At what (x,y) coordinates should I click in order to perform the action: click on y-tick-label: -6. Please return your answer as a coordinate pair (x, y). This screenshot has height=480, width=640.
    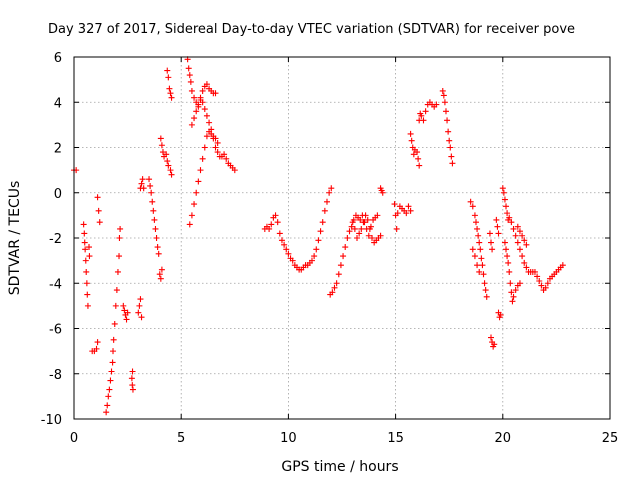
    Looking at the image, I should click on (55, 330).